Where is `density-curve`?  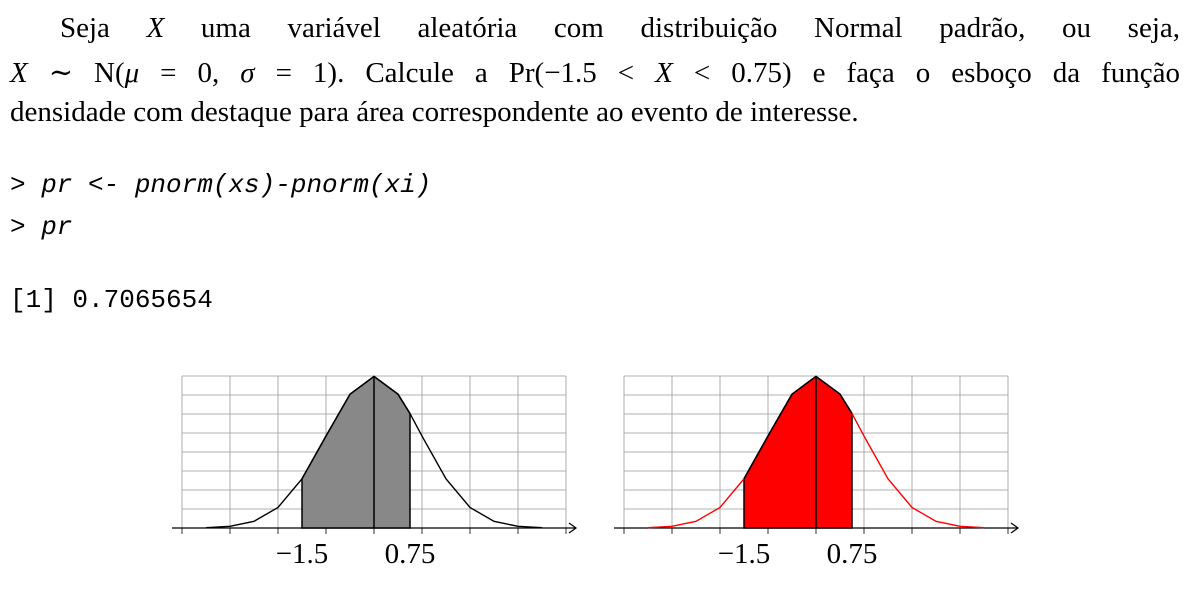 density-curve is located at coordinates (374, 452).